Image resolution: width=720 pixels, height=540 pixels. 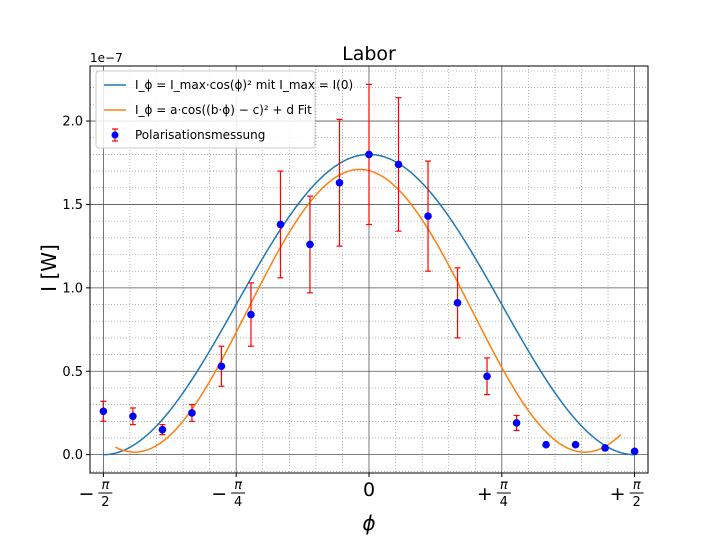 I want to click on y-tick-label: 1.5, so click(x=72, y=205).